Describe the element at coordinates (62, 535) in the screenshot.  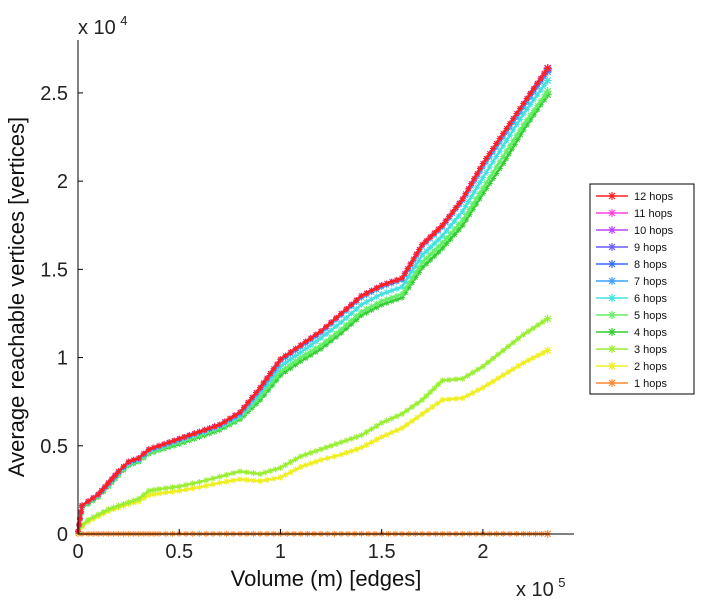
I see `y-tick-label: 0` at that location.